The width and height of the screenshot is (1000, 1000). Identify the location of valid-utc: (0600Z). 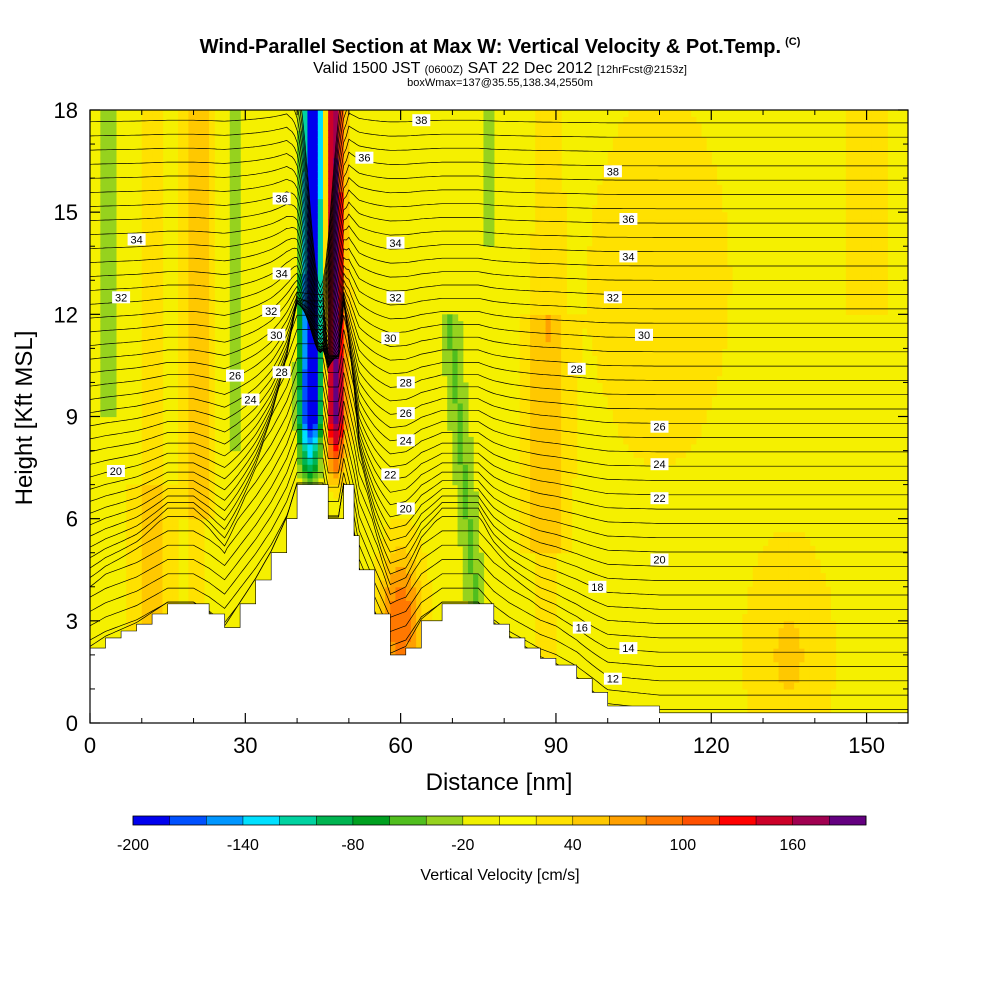
(444, 70).